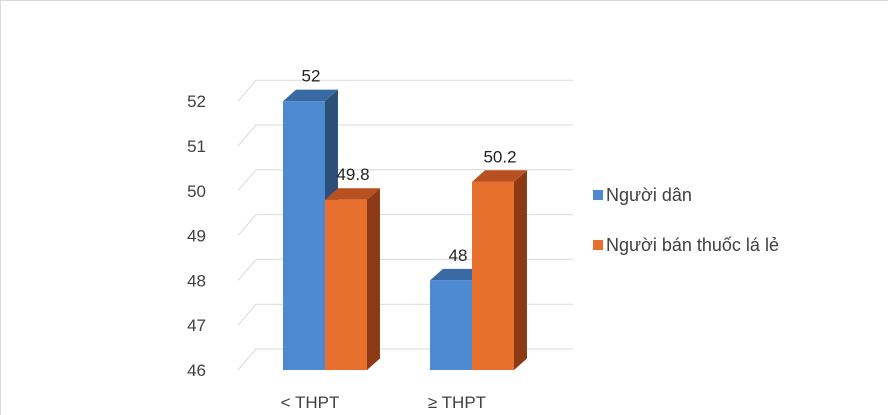  I want to click on y-axis: 46 47 48 49 50 51 52, so click(196, 236).